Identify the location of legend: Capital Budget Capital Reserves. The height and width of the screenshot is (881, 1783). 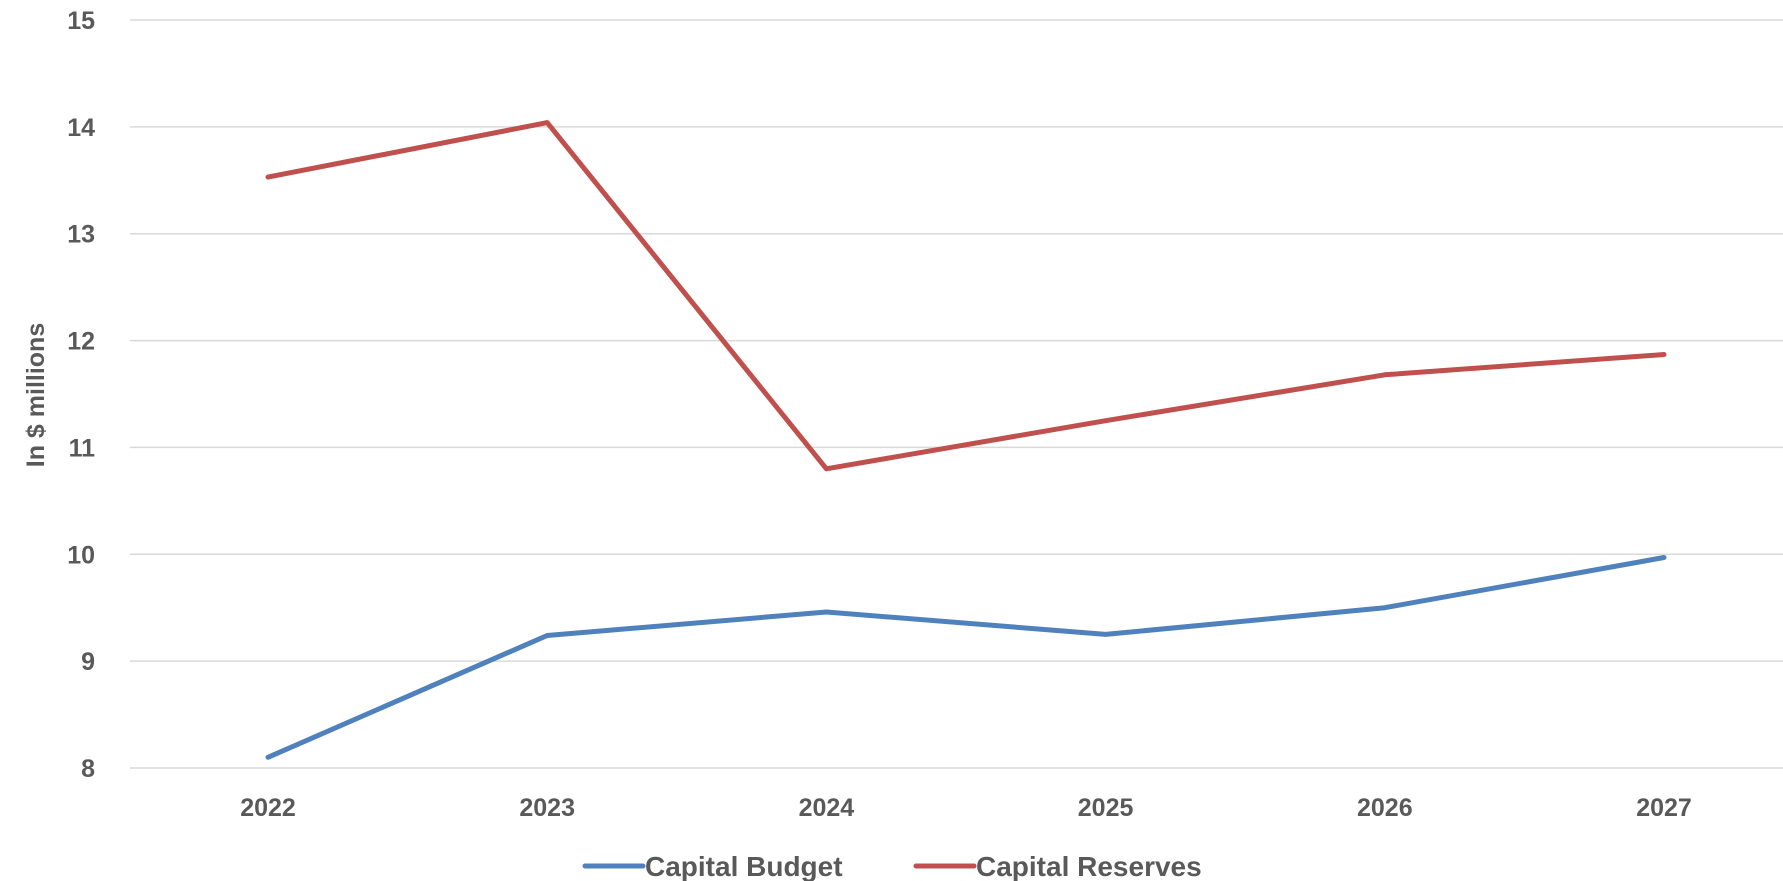
(892, 866).